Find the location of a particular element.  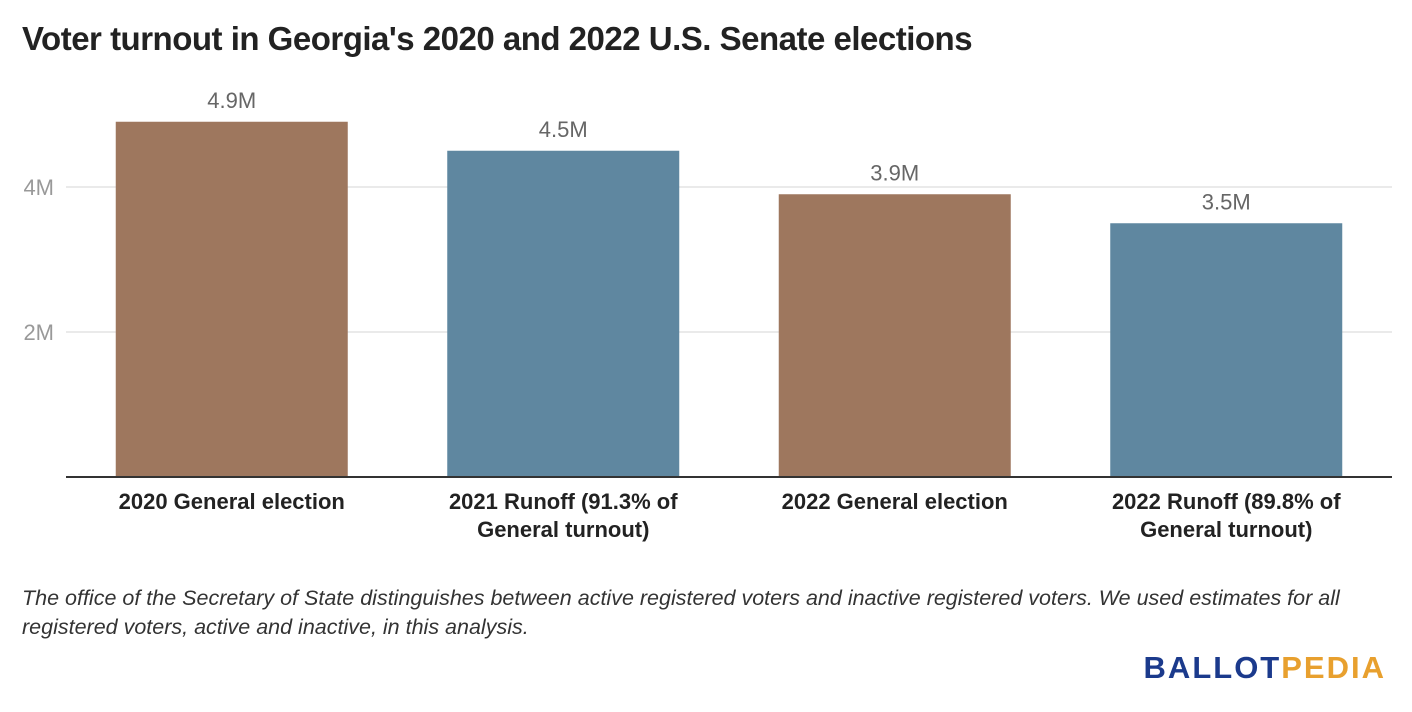

ballotpedia-logo: BALLOTPEDIA is located at coordinates (1265, 668).